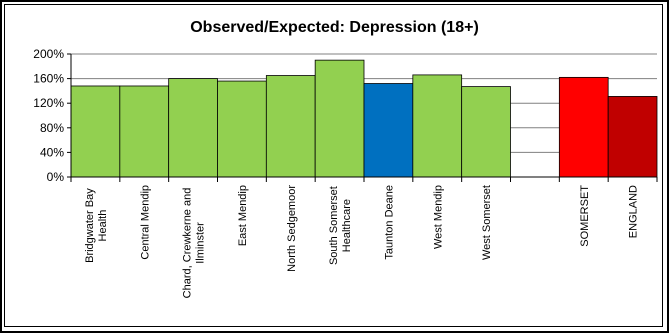  Describe the element at coordinates (201, 243) in the screenshot. I see `x-tick-label-line: Ilminster` at that location.